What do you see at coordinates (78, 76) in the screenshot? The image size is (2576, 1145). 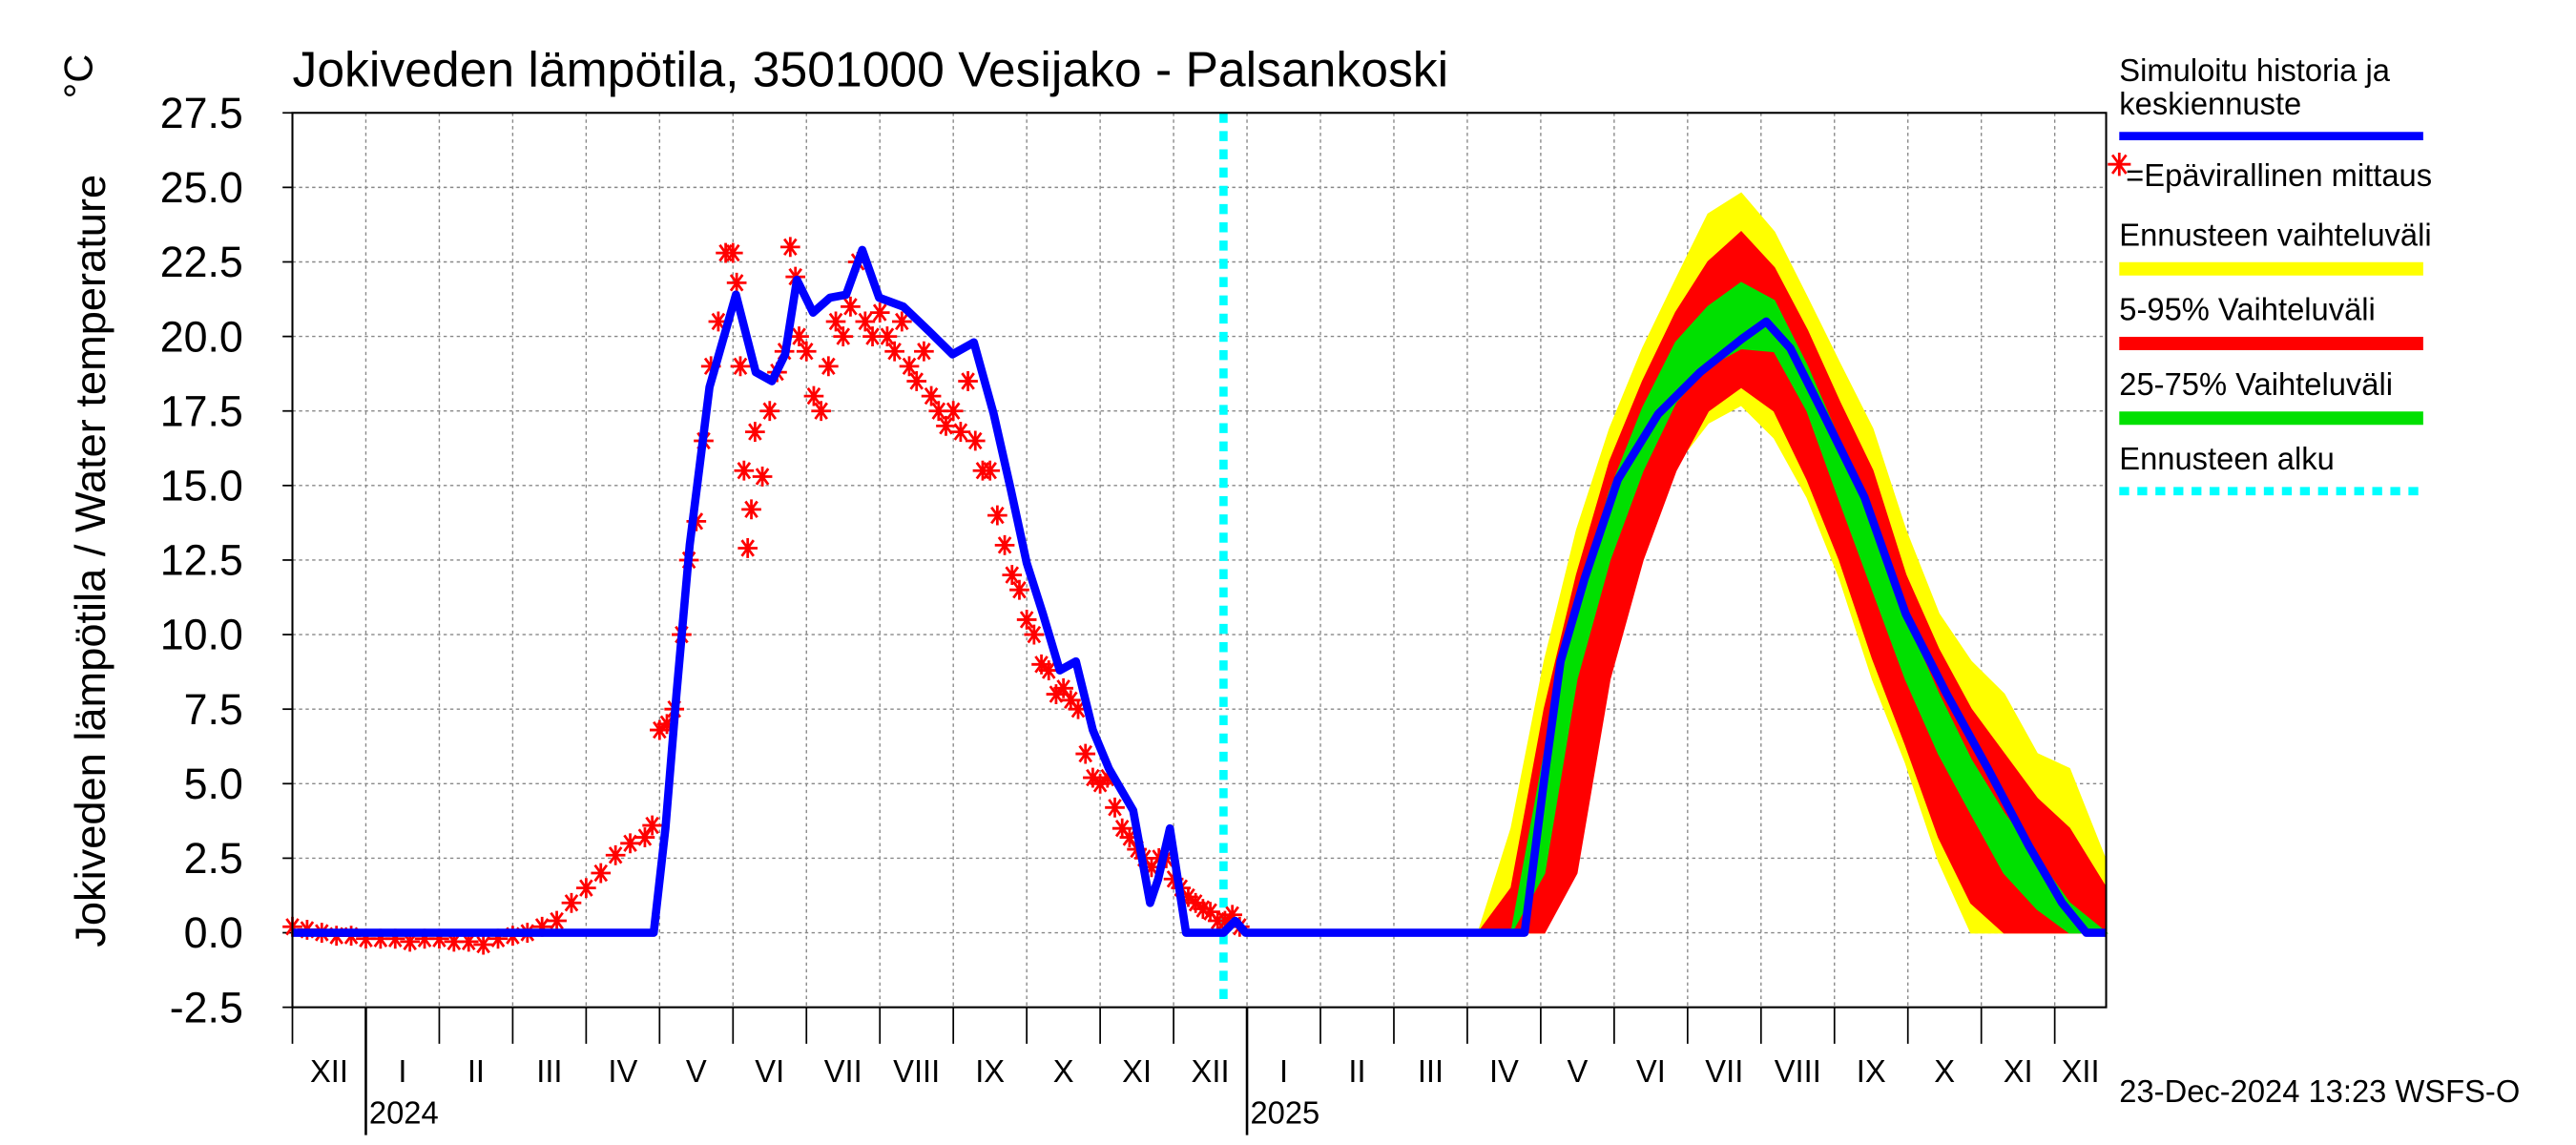 I see `unit-label: °C` at bounding box center [78, 76].